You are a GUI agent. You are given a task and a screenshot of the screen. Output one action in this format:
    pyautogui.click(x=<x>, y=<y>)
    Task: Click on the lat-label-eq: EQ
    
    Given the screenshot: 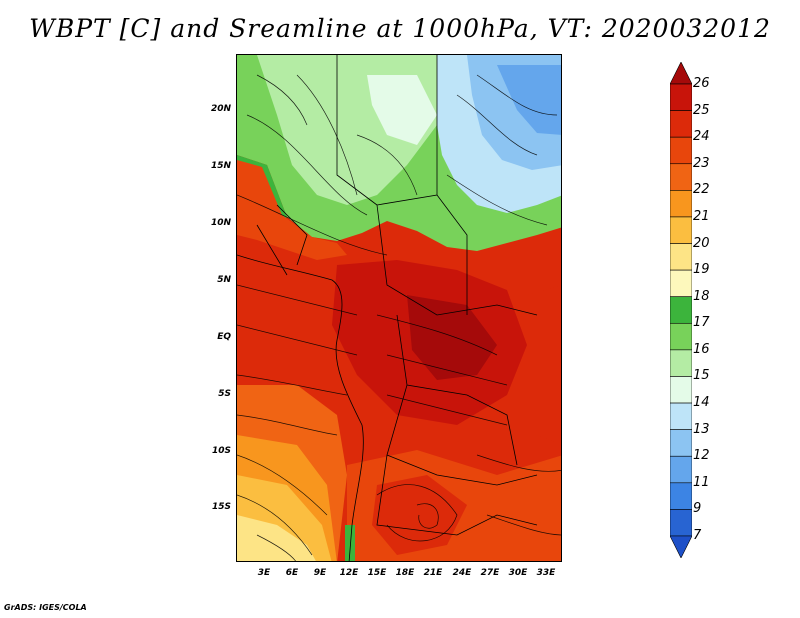 What is the action you would take?
    pyautogui.click(x=224, y=337)
    